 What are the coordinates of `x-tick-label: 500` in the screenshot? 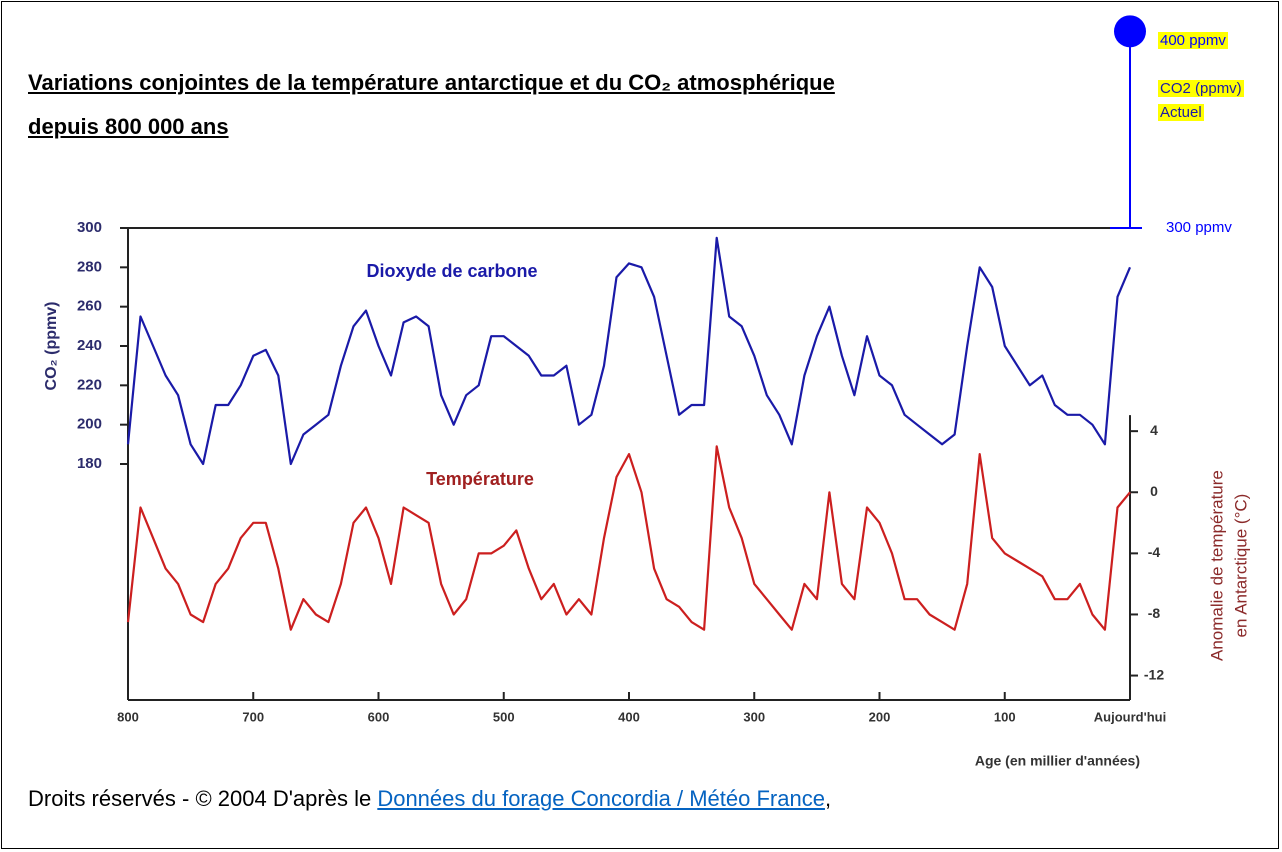 It's located at (504, 716).